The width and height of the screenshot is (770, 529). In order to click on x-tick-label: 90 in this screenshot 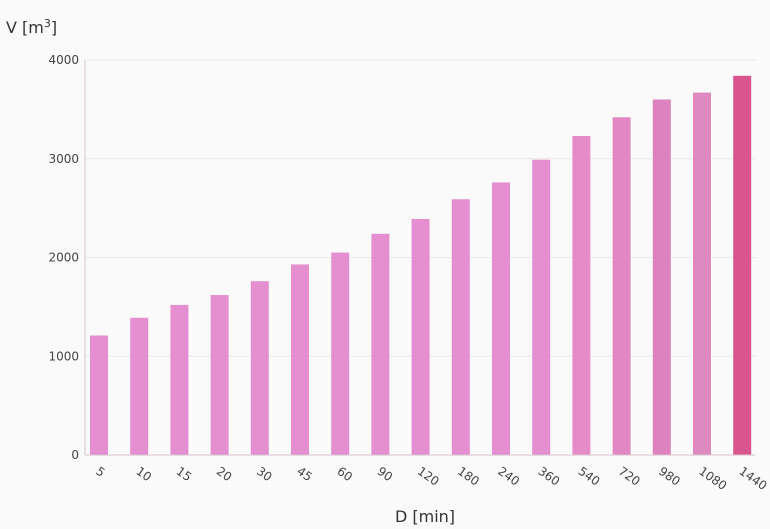, I will do `click(385, 474)`.